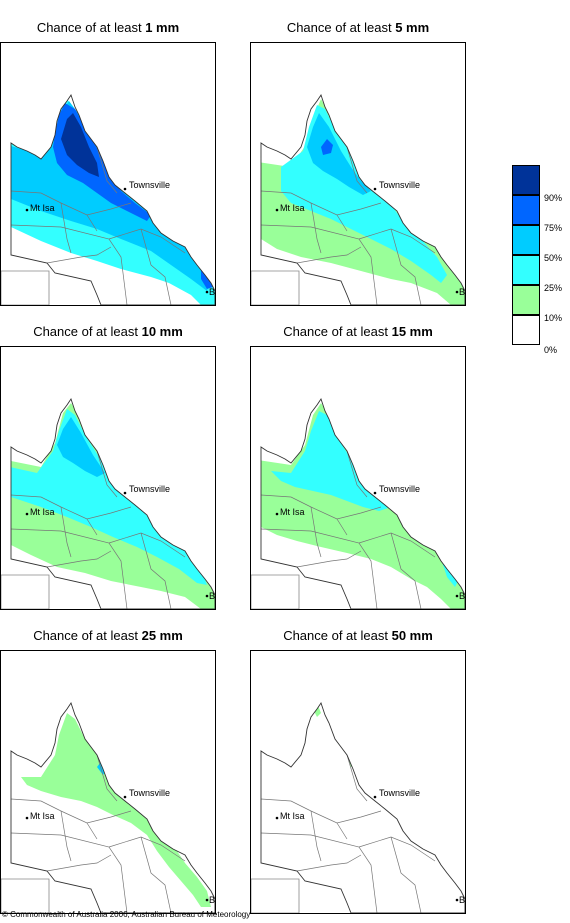 The image size is (570, 923). I want to click on map-50mm: Townsville Mt Isa BRIS, so click(358, 782).